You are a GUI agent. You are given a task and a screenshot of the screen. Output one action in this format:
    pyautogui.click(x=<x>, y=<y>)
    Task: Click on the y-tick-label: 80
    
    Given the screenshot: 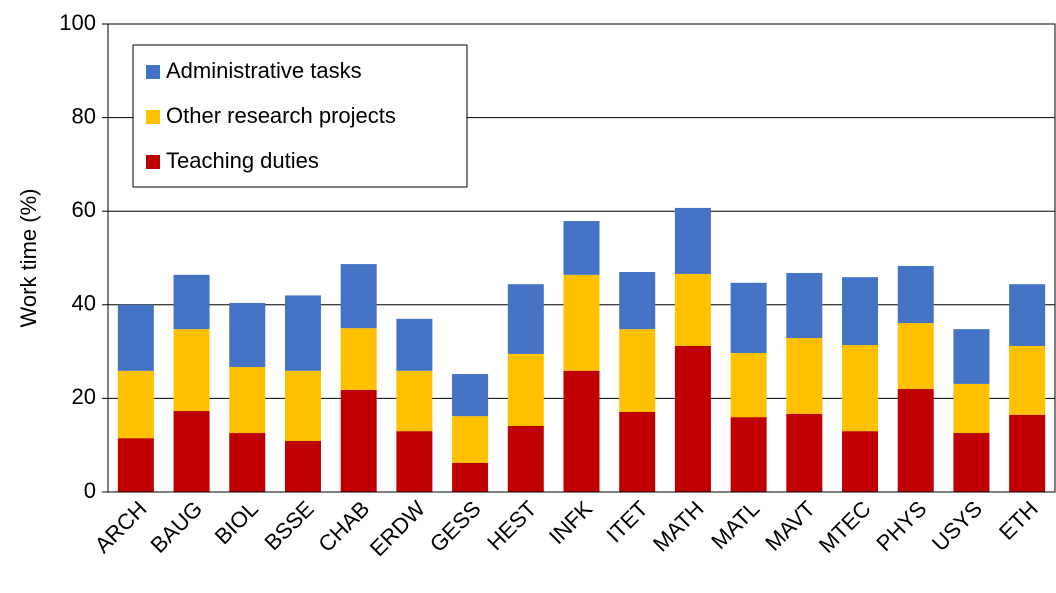 What is the action you would take?
    pyautogui.click(x=84, y=115)
    